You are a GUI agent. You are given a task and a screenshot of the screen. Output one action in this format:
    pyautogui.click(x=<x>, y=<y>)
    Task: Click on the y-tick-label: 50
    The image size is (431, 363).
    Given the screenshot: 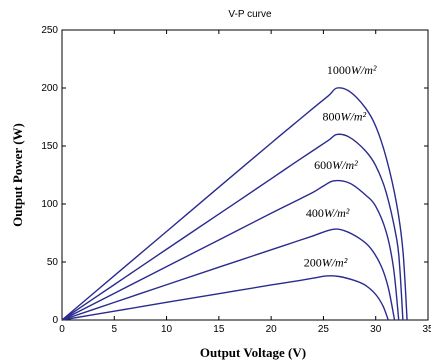 What is the action you would take?
    pyautogui.click(x=53, y=262)
    